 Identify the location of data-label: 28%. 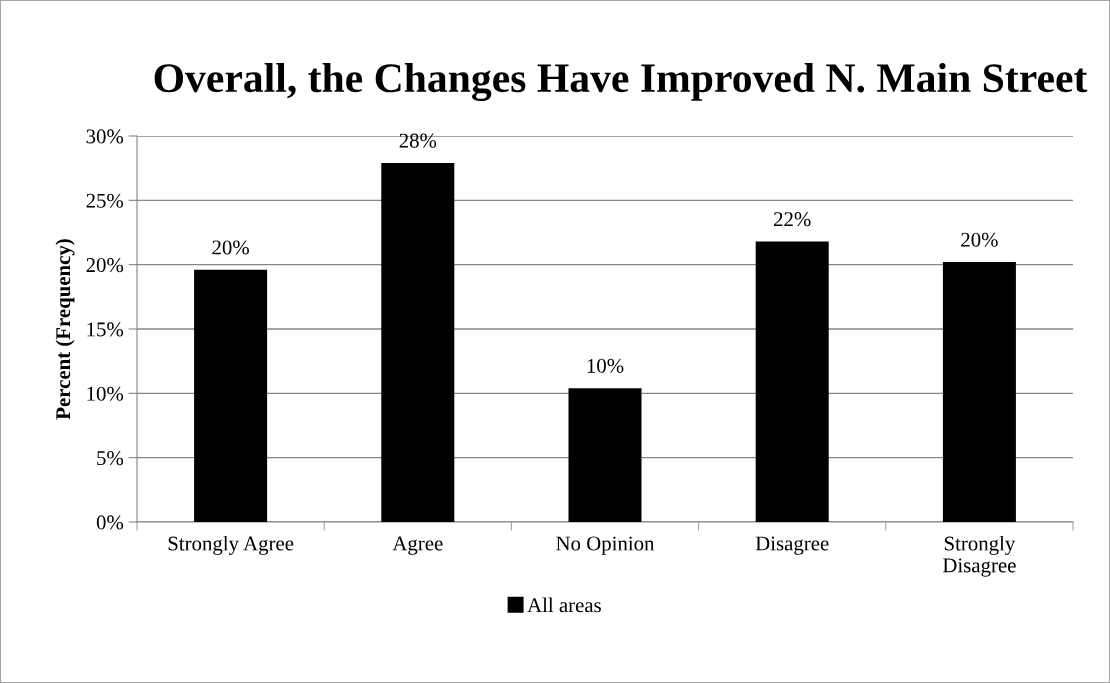
(418, 140).